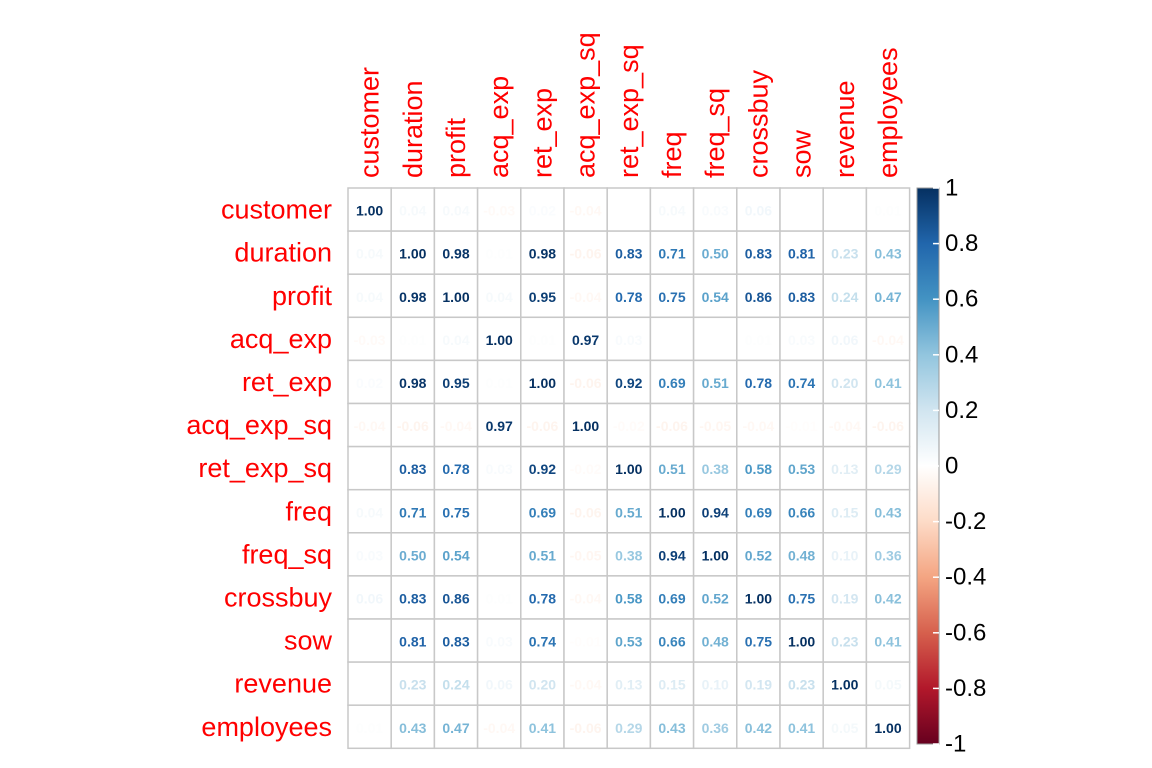 The image size is (1152, 768). Describe the element at coordinates (412, 555) in the screenshot. I see `cell-value-8-1: 0.50` at that location.